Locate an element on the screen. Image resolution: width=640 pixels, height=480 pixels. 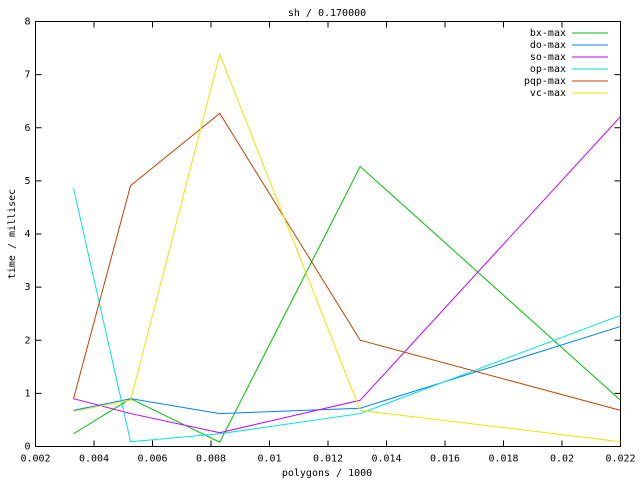
x-tick-label: 0.008 is located at coordinates (211, 459).